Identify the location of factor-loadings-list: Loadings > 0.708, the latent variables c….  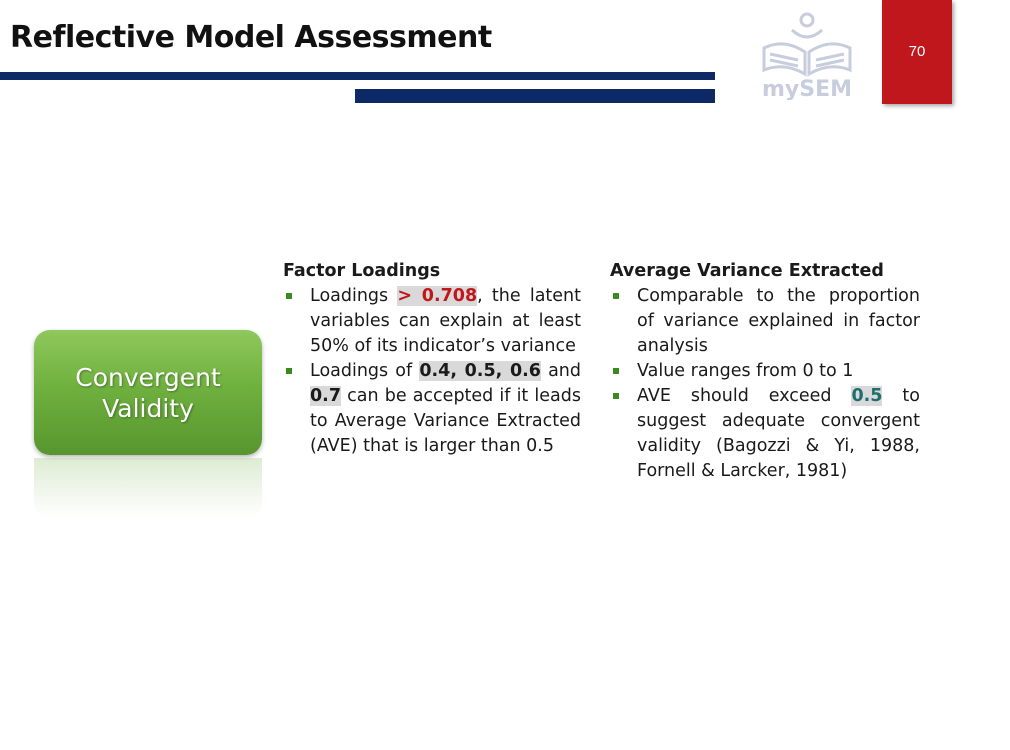
(432, 371).